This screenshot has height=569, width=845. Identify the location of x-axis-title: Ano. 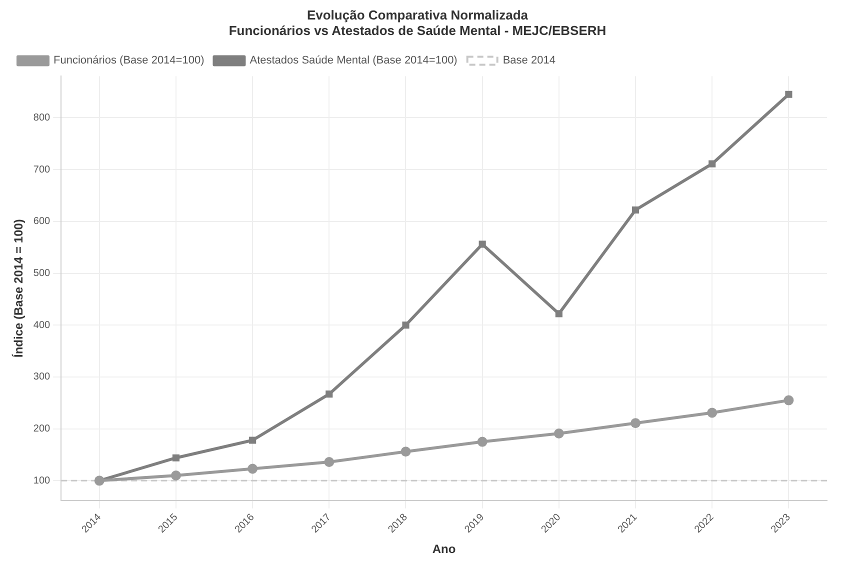
(444, 549).